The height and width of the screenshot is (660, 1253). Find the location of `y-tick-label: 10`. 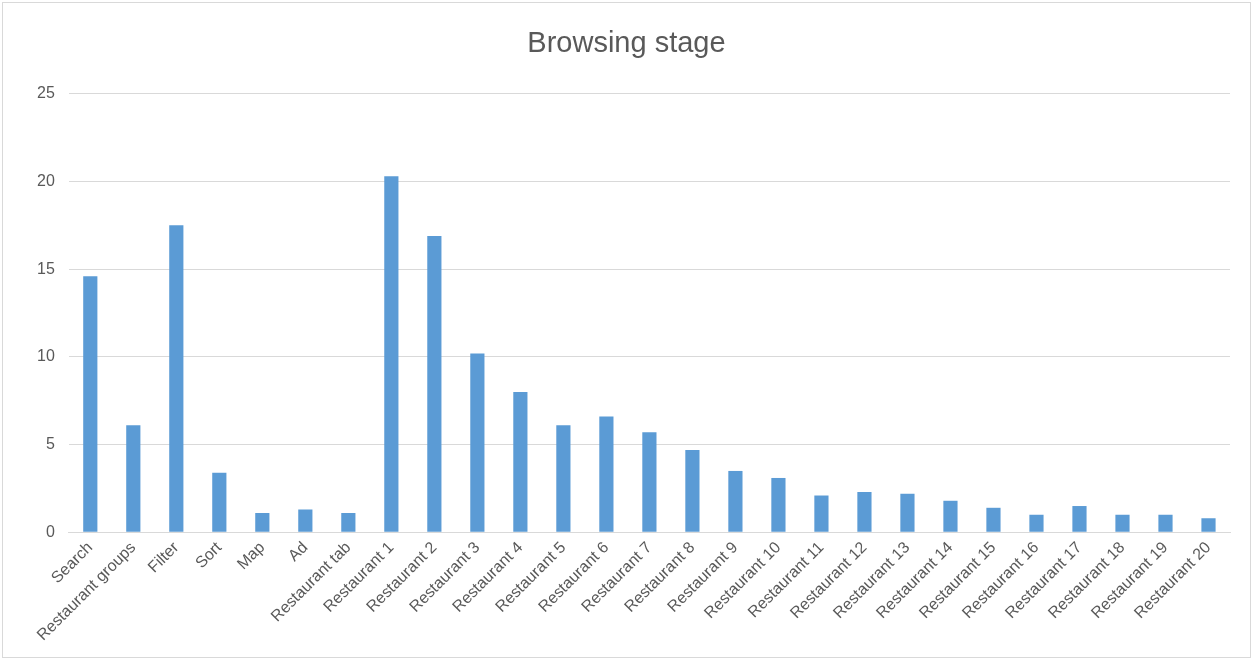

y-tick-label: 10 is located at coordinates (46, 356).